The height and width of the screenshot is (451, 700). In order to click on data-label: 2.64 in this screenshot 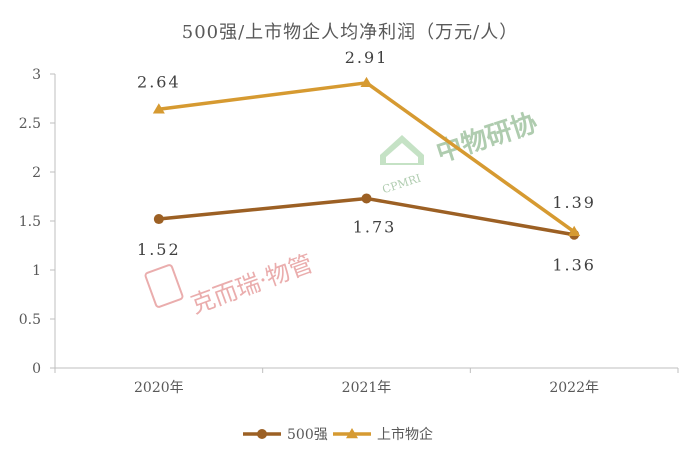, I will do `click(159, 81)`.